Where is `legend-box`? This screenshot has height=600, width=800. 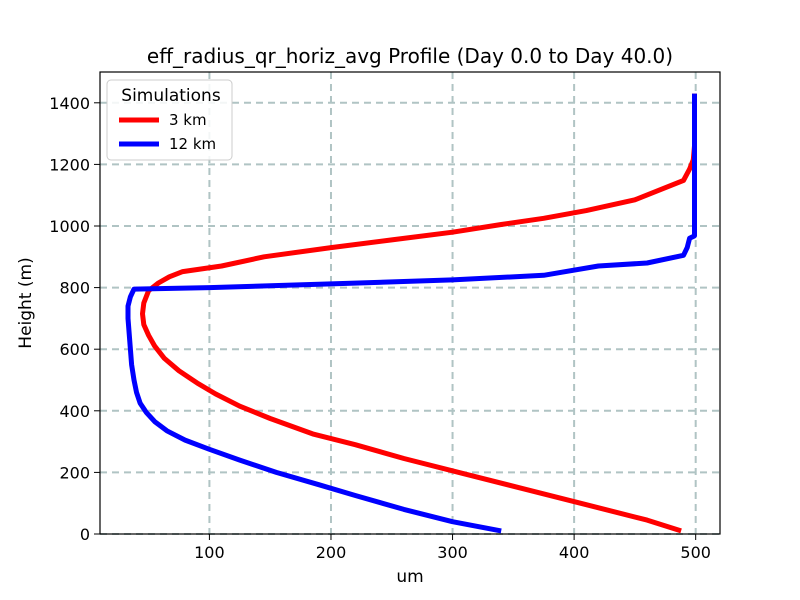 legend-box is located at coordinates (169, 120).